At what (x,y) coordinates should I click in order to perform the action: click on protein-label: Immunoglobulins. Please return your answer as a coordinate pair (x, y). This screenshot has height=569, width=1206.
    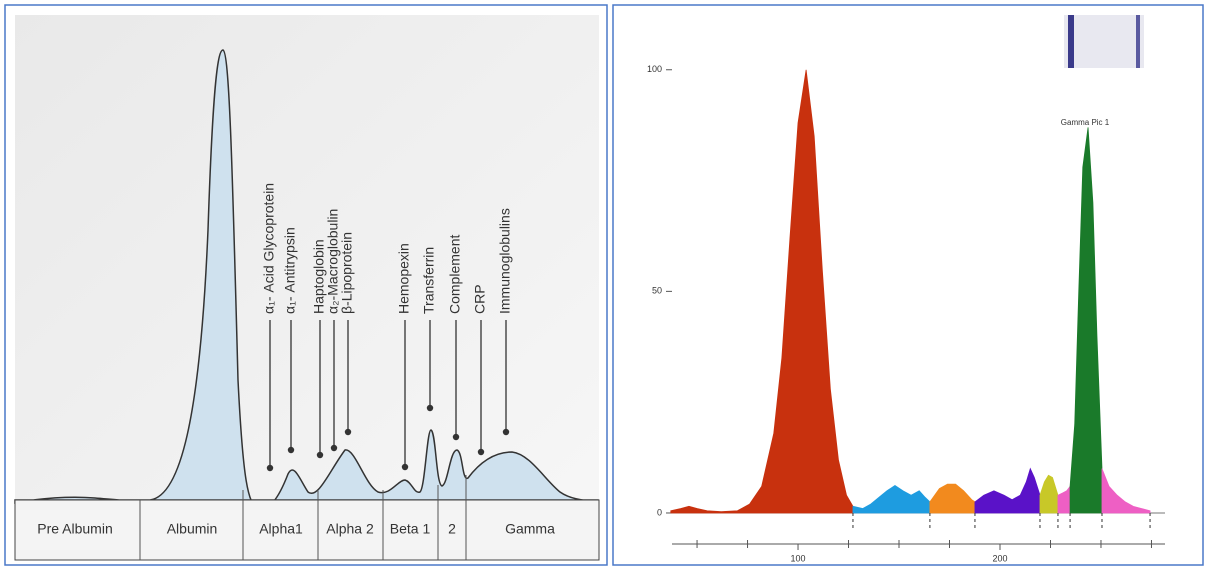
    Looking at the image, I should click on (505, 261).